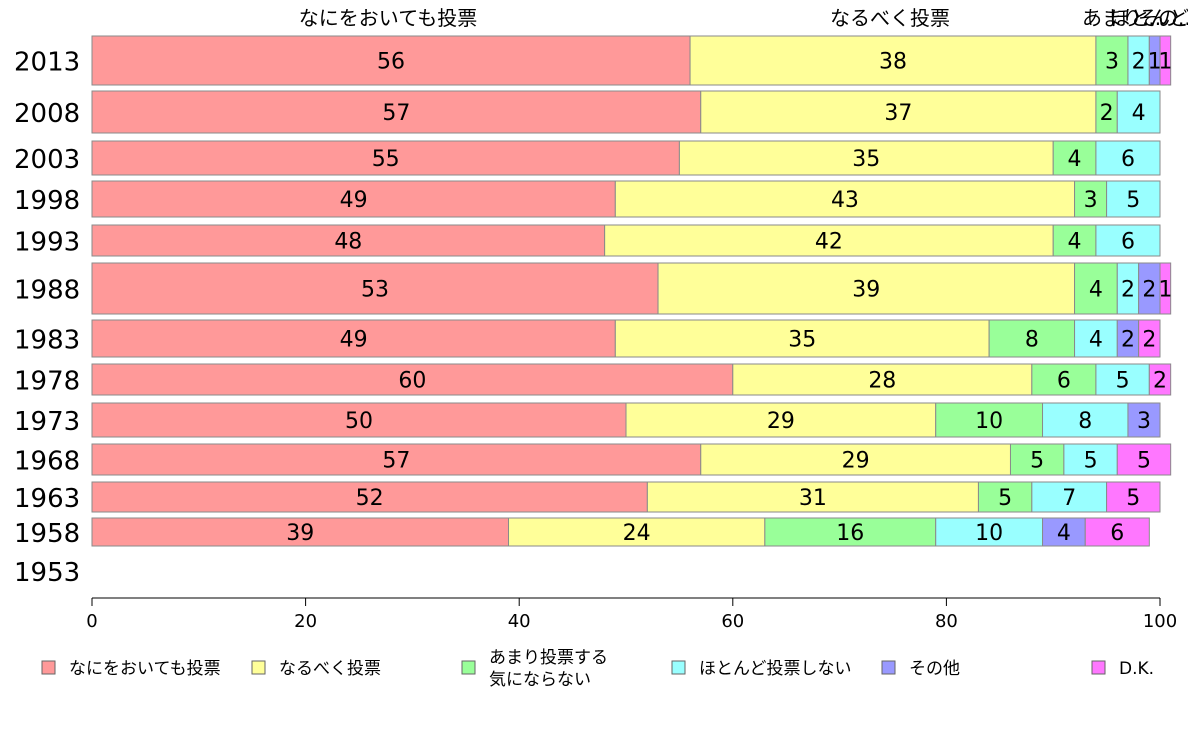  Describe the element at coordinates (47, 499) in the screenshot. I see `year-label: 1963` at that location.